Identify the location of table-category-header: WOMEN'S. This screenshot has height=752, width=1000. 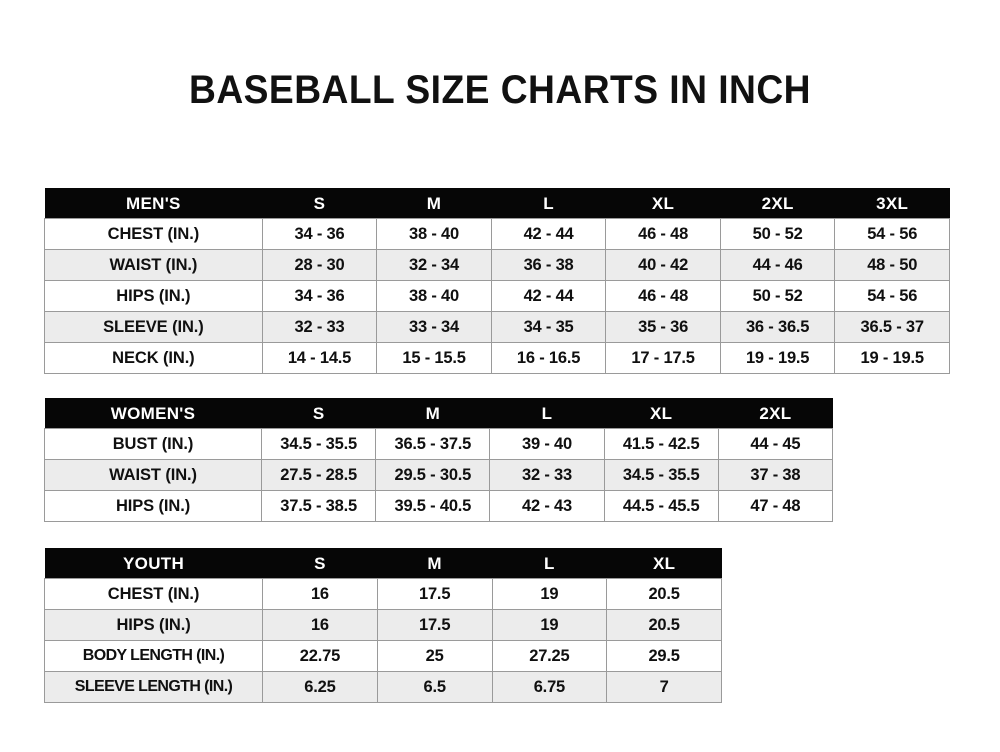
(153, 413).